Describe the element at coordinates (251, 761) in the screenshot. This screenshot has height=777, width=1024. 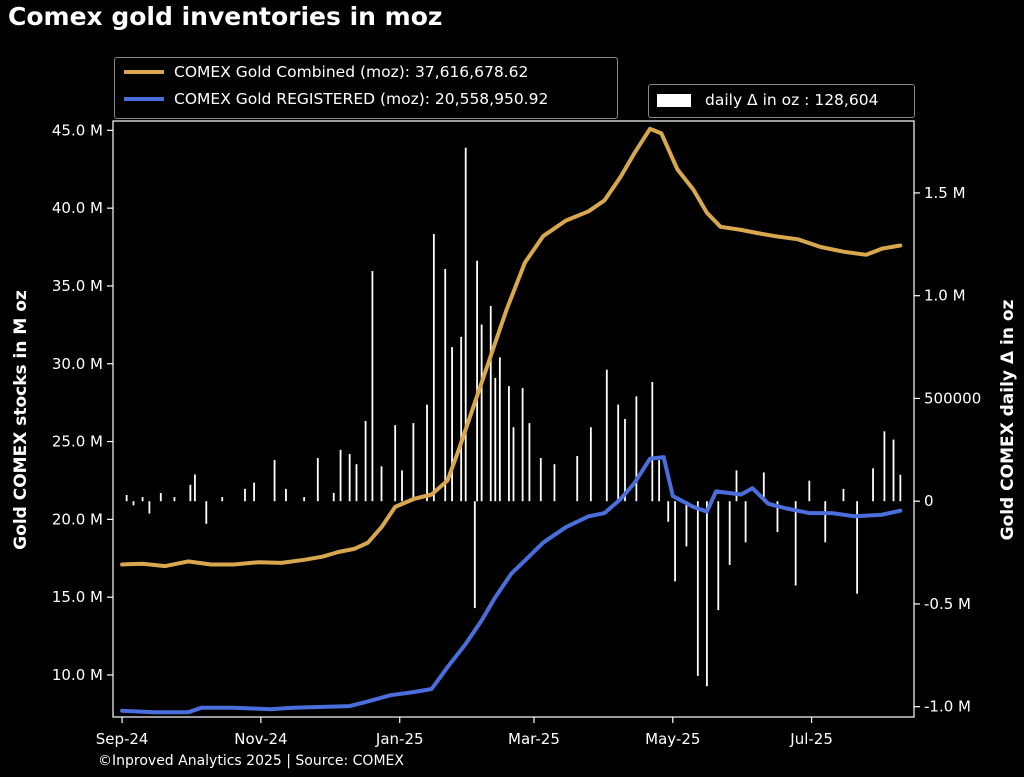
I see `source-footer: ©Inproved Analytics 2025 | Source: COMEX` at that location.